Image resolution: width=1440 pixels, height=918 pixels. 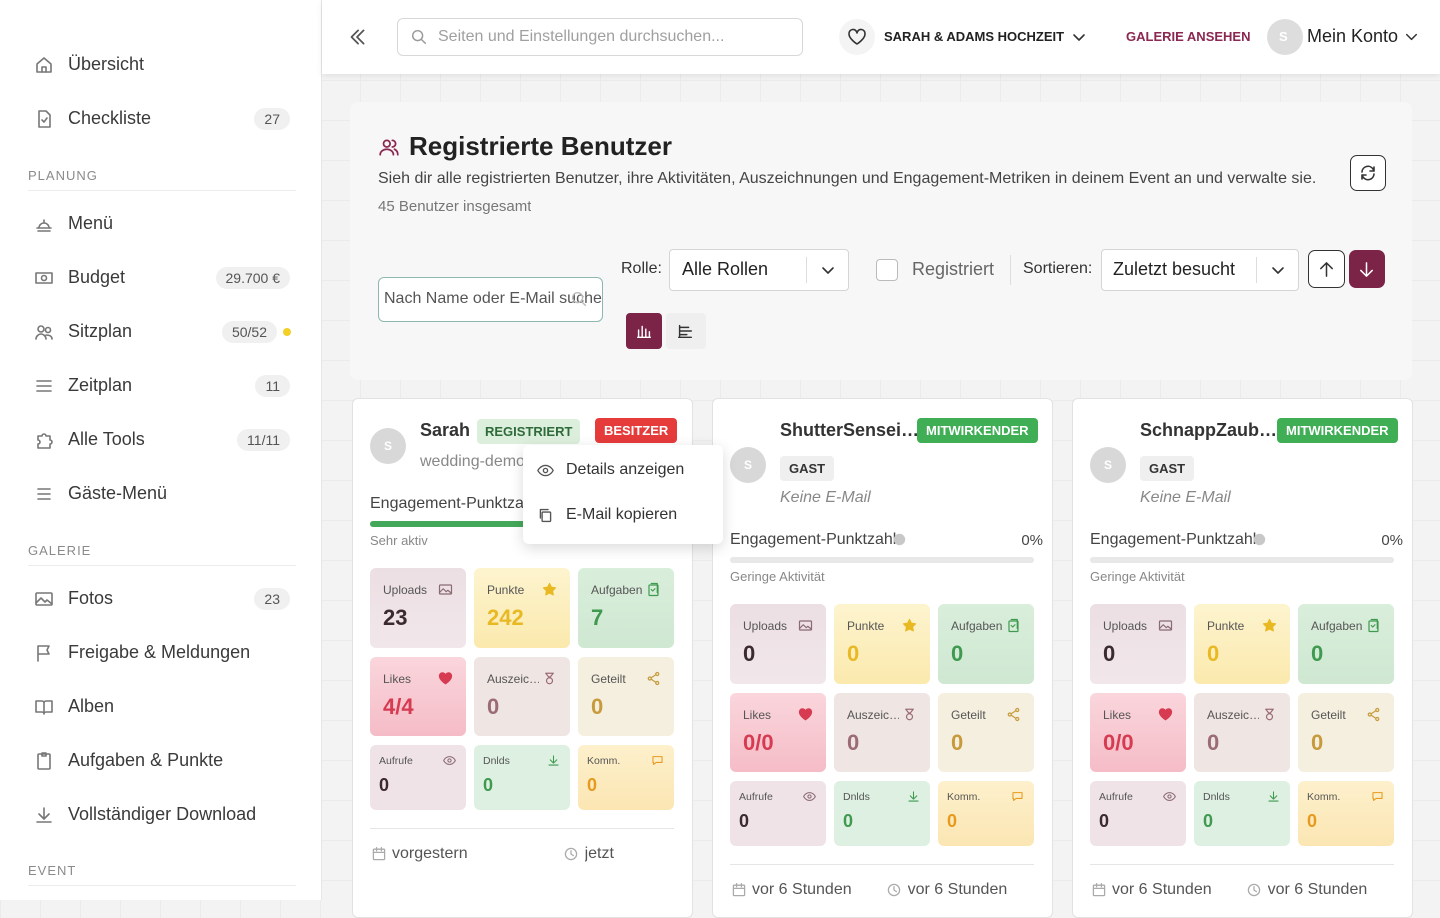 I want to click on nav-badge: 29.700 €, so click(x=252, y=278).